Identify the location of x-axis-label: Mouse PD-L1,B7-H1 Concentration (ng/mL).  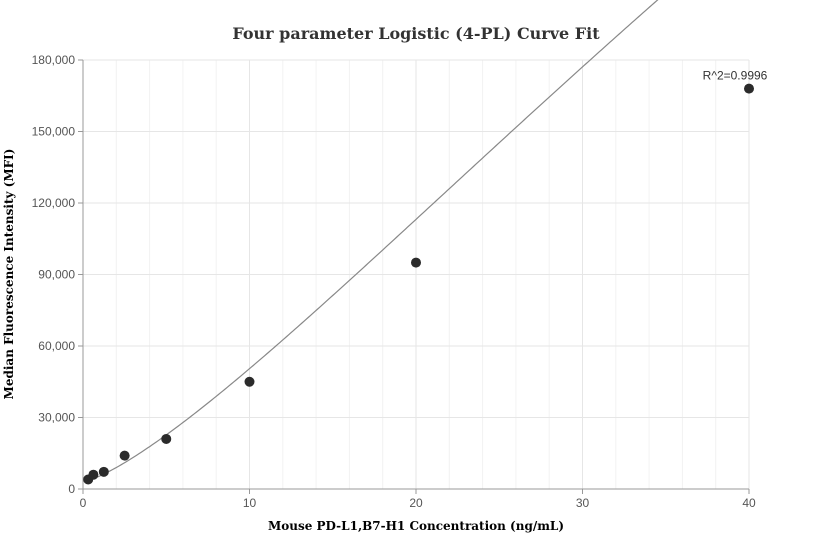
(416, 526).